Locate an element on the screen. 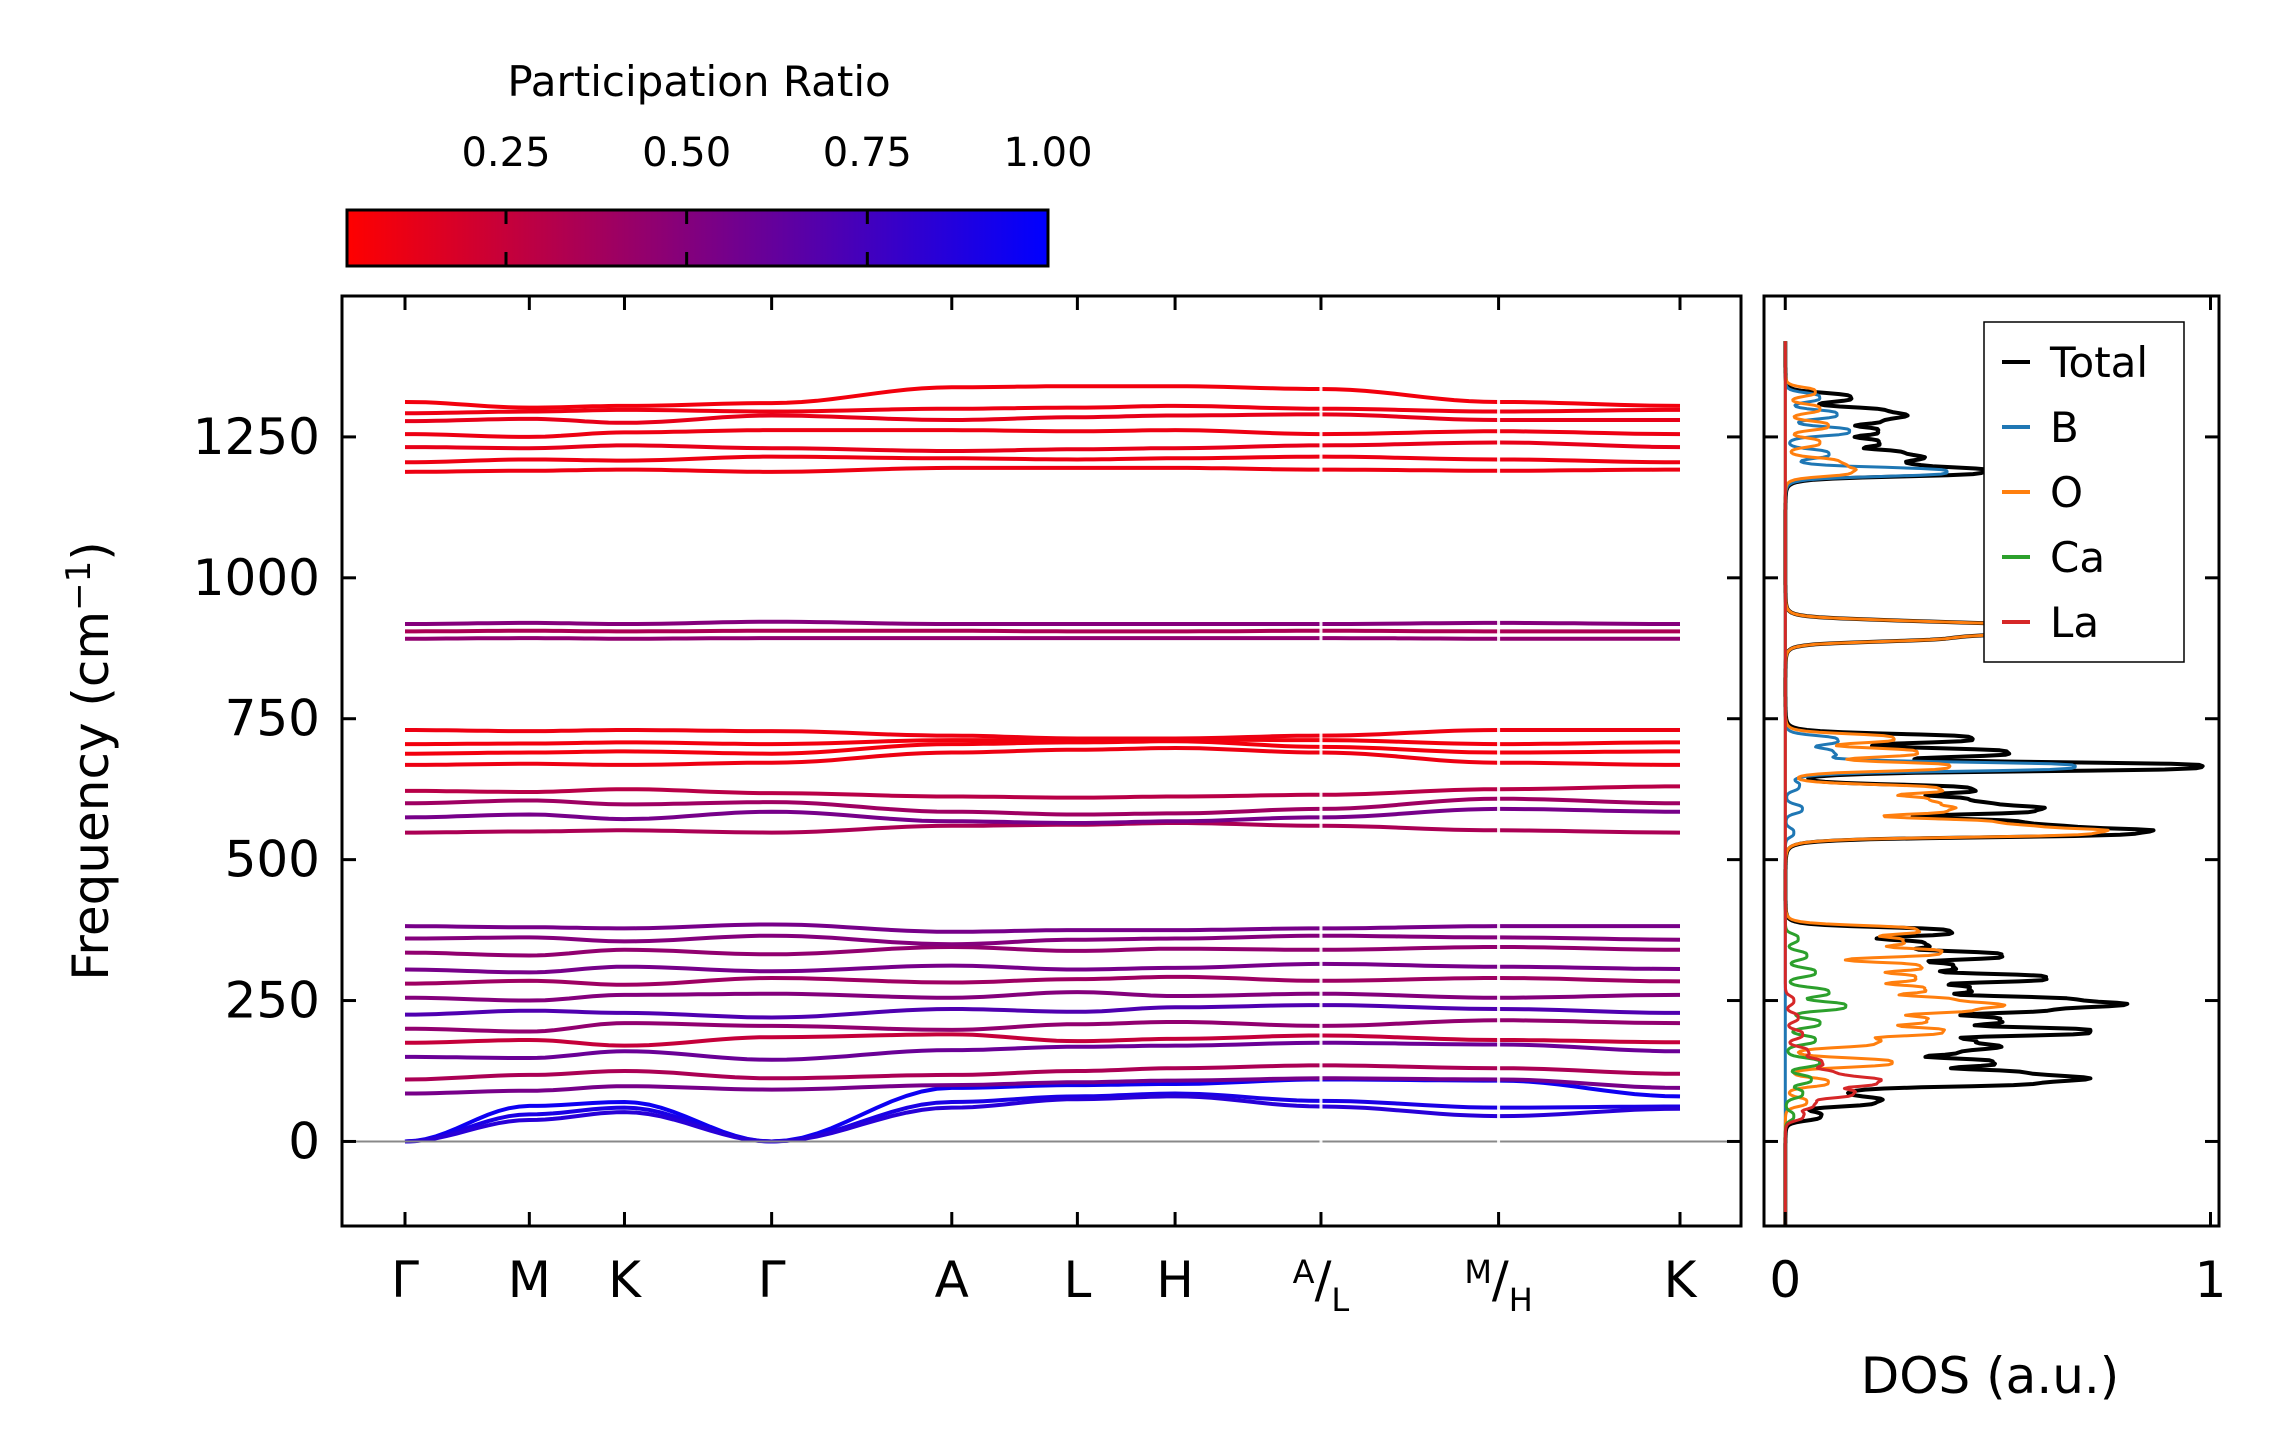 The image size is (2269, 1455). dos-curve-la is located at coordinates (1833, 783).